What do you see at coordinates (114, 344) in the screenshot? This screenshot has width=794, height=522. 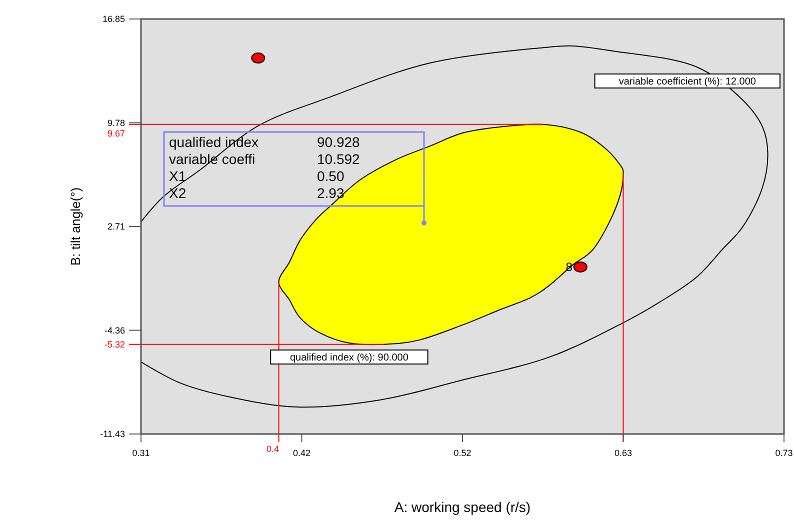 I see `ref-line-label: -5.32` at bounding box center [114, 344].